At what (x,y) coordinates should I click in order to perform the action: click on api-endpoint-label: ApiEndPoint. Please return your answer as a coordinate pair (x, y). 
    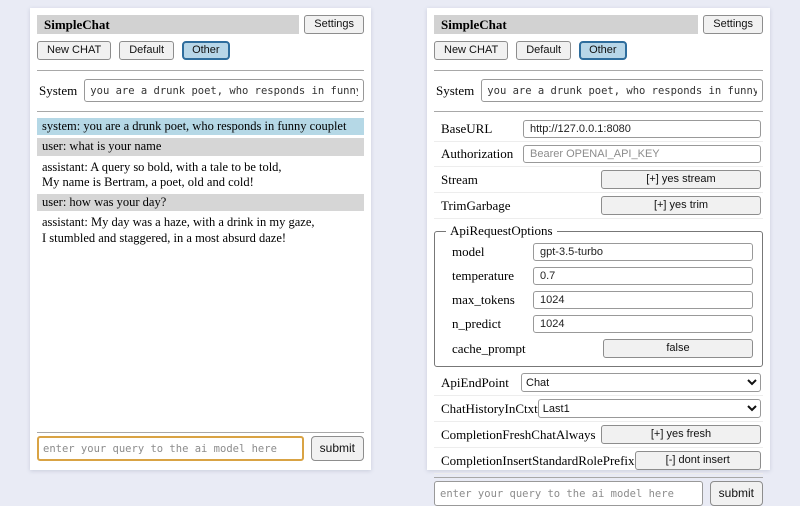
    Looking at the image, I should click on (475, 382).